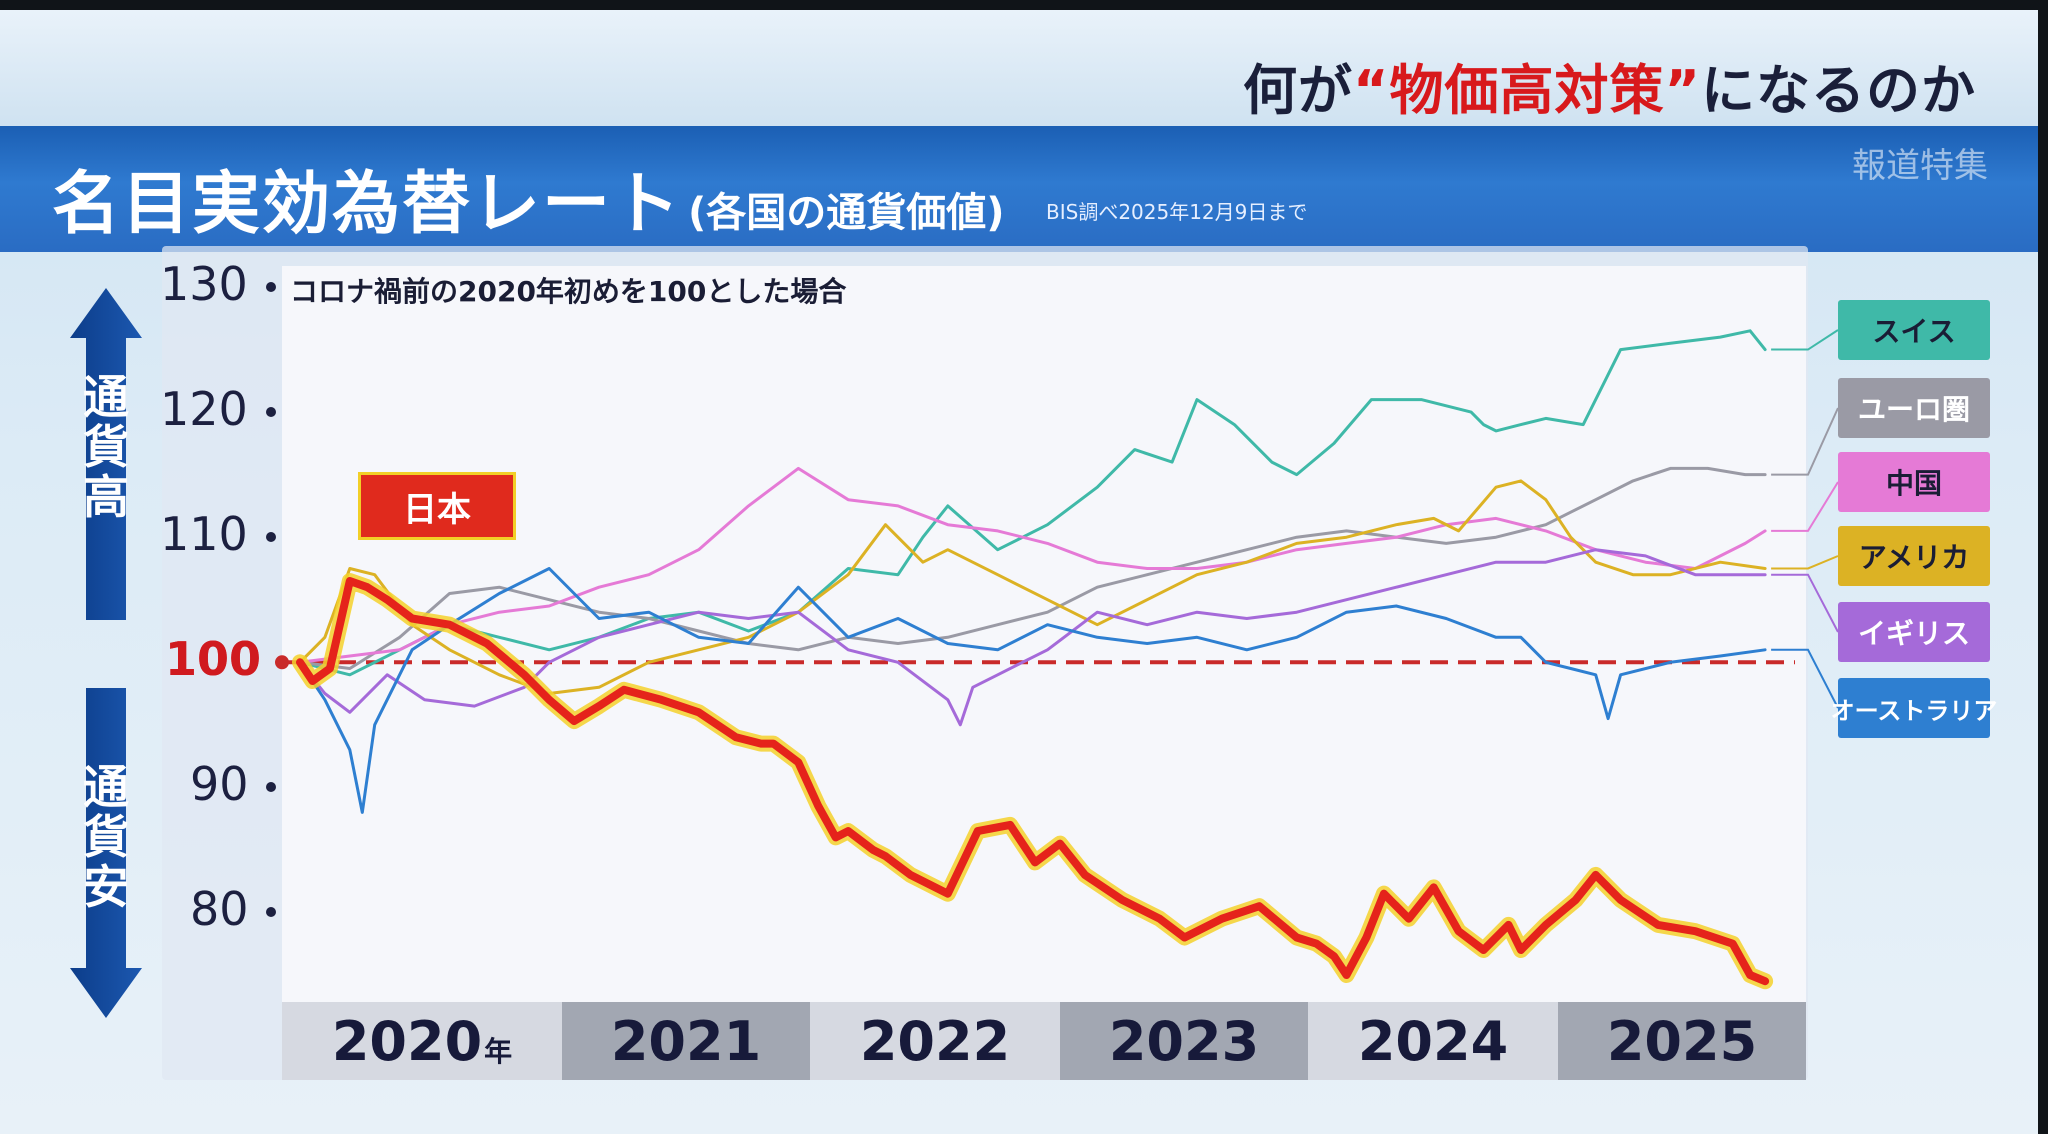 This screenshot has height=1134, width=2048. Describe the element at coordinates (1805, 506) in the screenshot. I see `legend-leader-china` at that location.